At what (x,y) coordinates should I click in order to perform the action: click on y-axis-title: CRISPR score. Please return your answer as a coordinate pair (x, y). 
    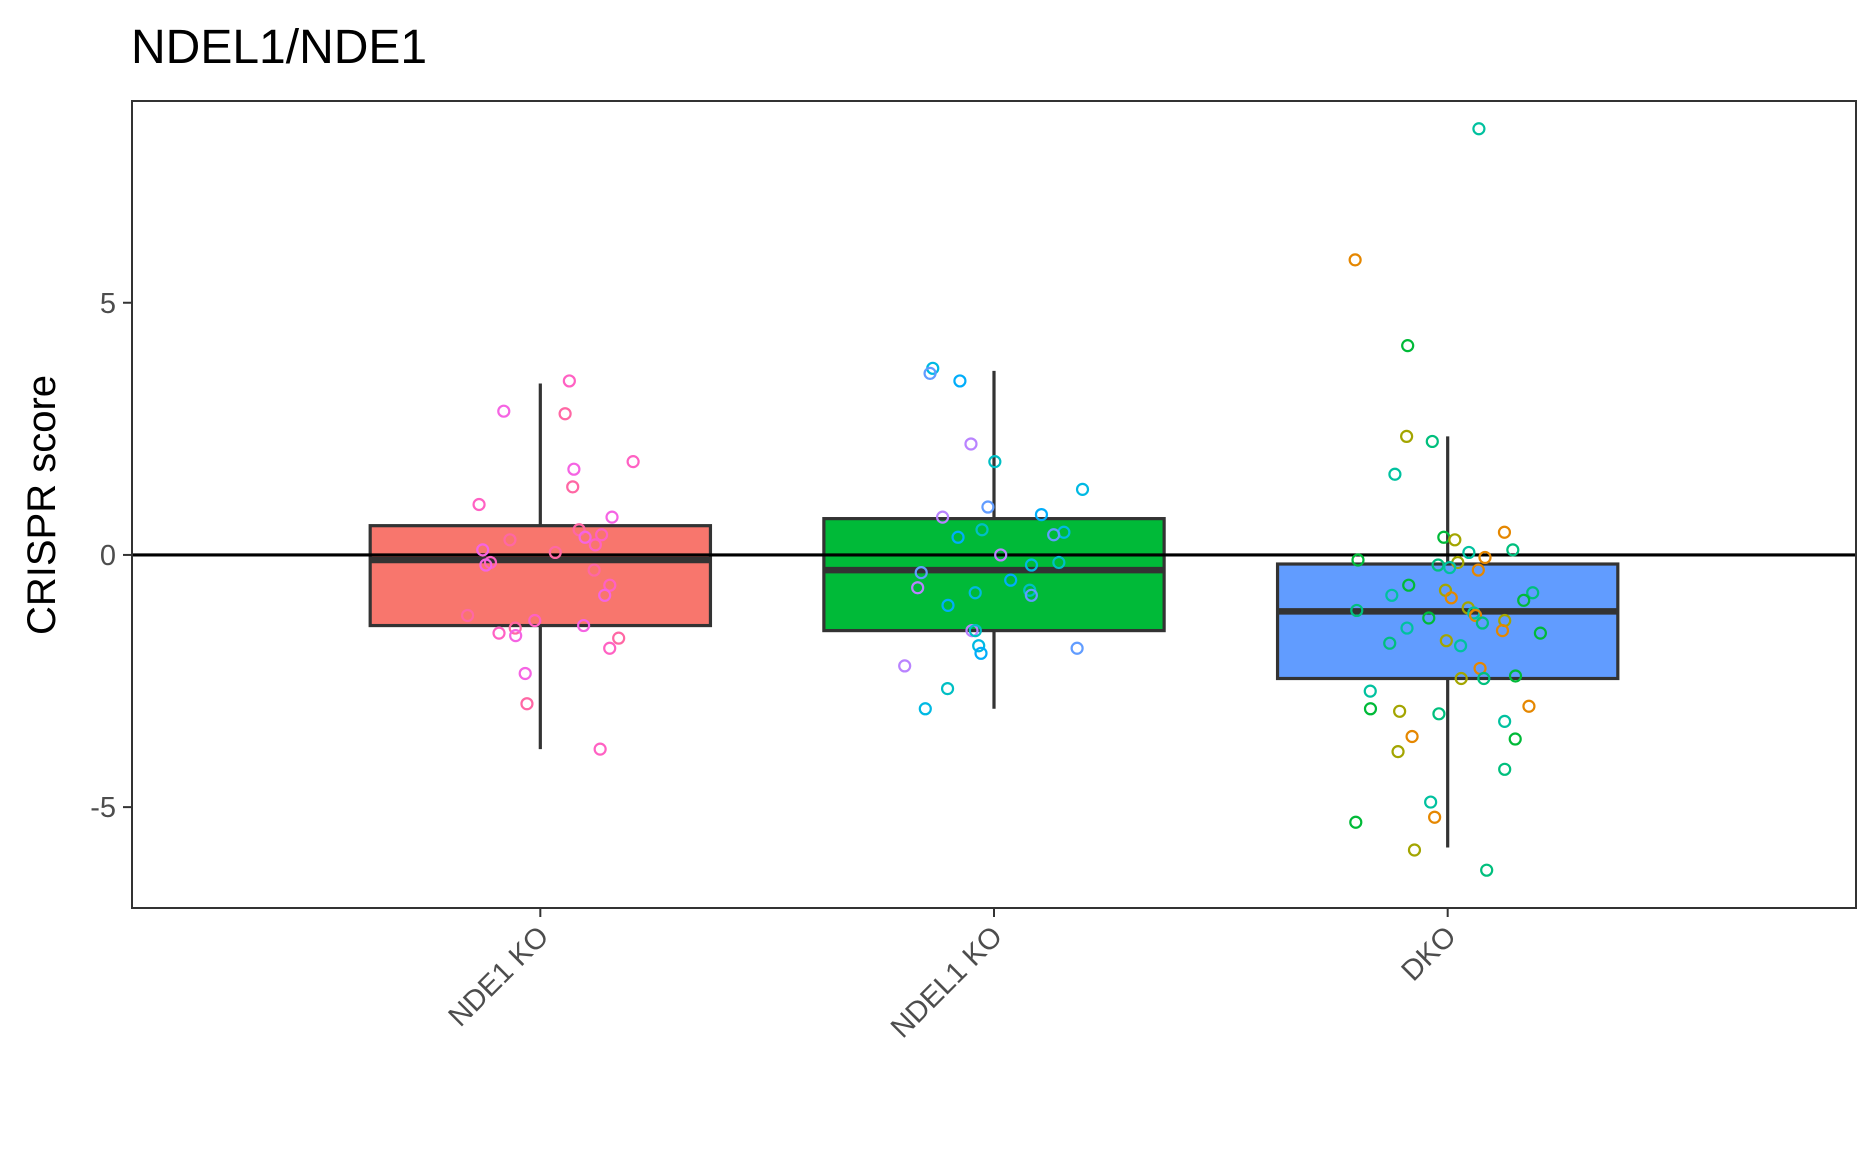
    Looking at the image, I should click on (42, 505).